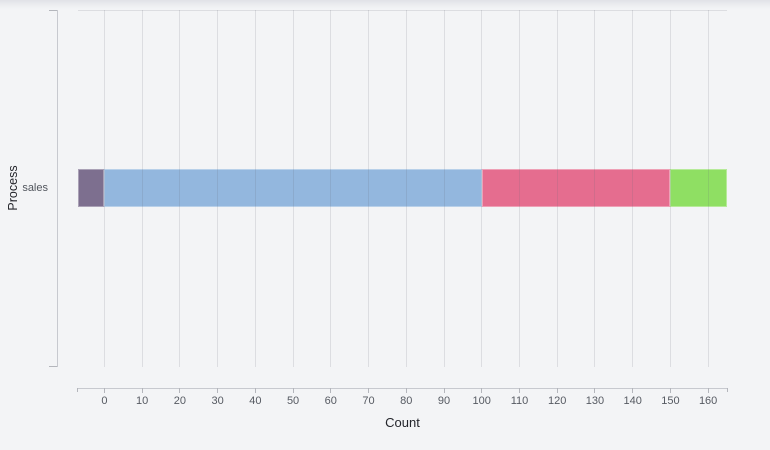 The image size is (770, 450). What do you see at coordinates (406, 401) in the screenshot?
I see `x-tick-label: 80` at bounding box center [406, 401].